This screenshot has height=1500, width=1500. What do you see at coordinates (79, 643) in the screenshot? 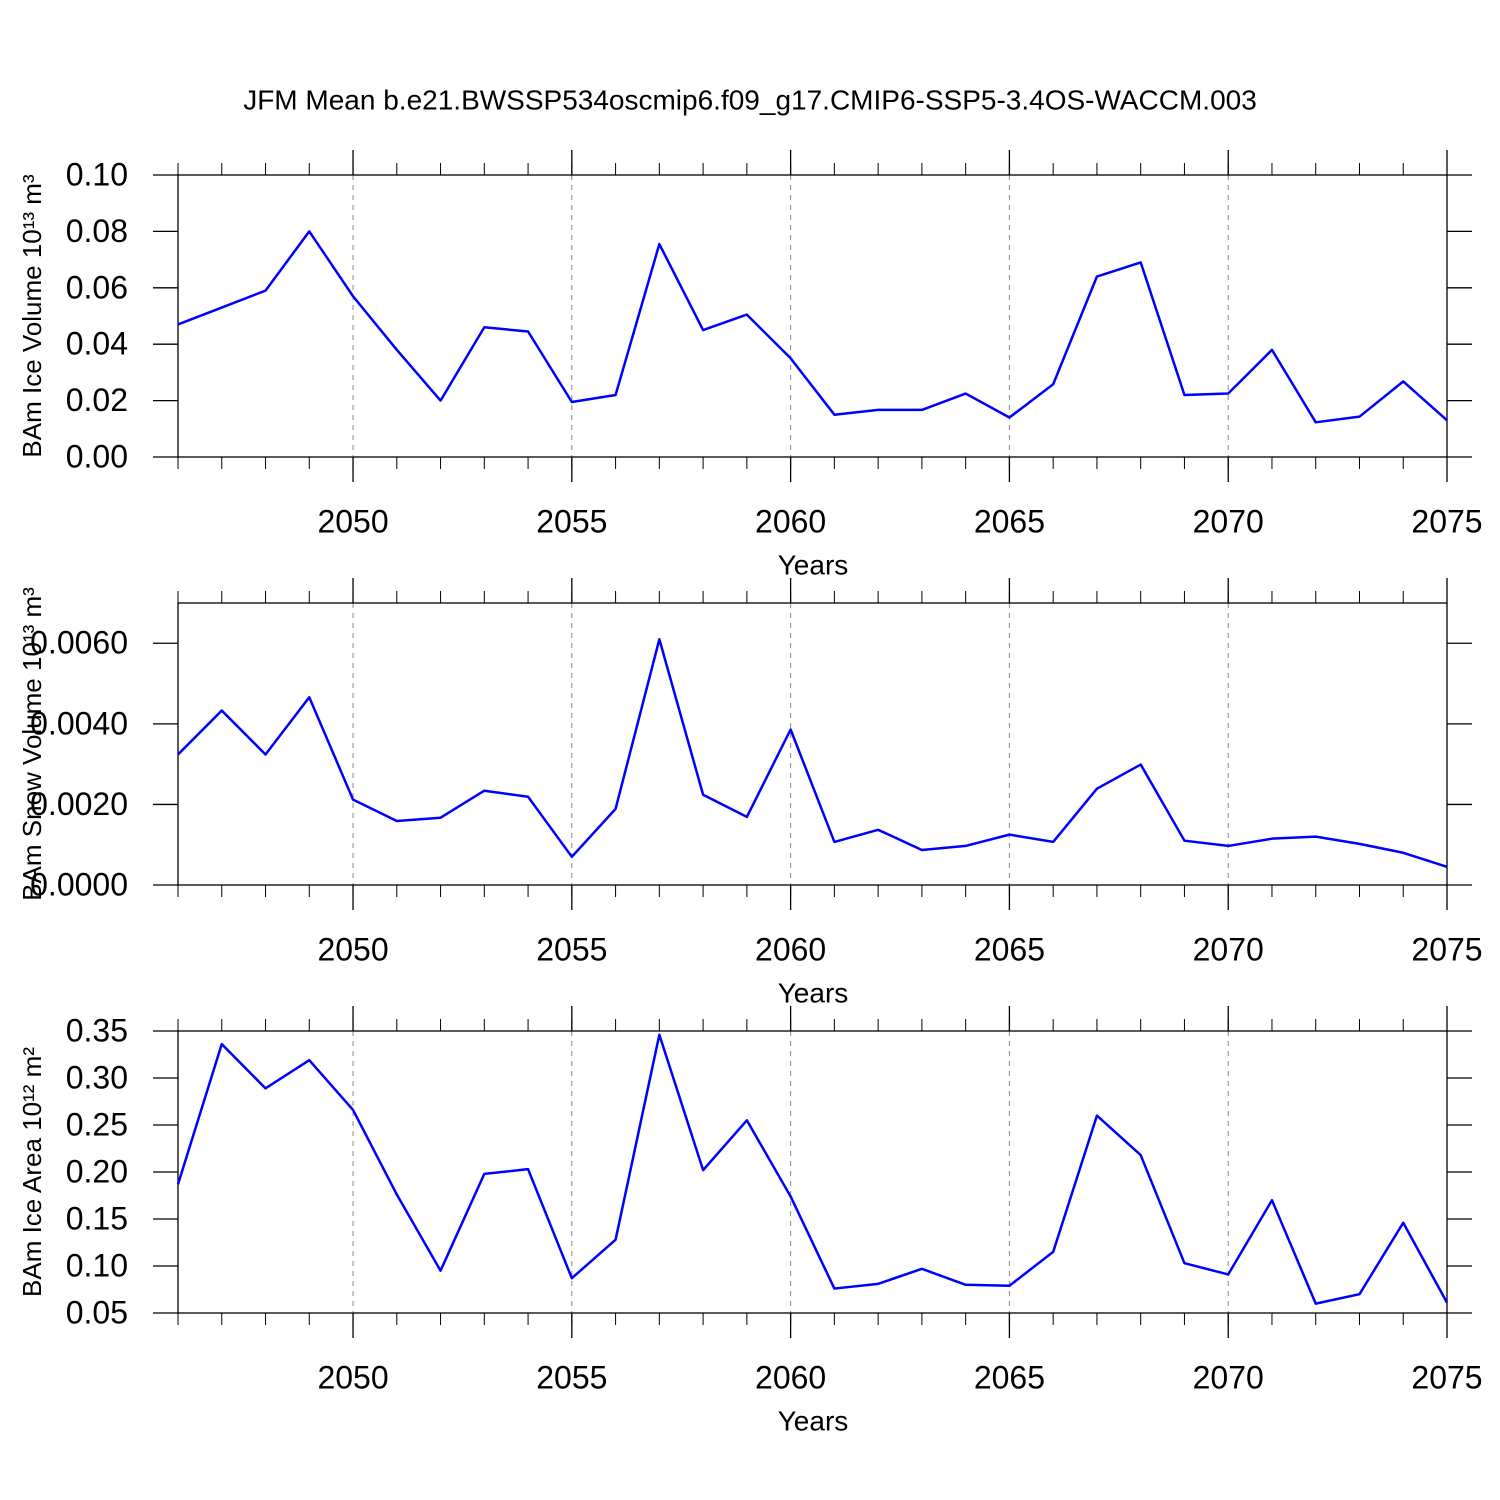
I see `y-tick-label: 0.0060` at bounding box center [79, 643].